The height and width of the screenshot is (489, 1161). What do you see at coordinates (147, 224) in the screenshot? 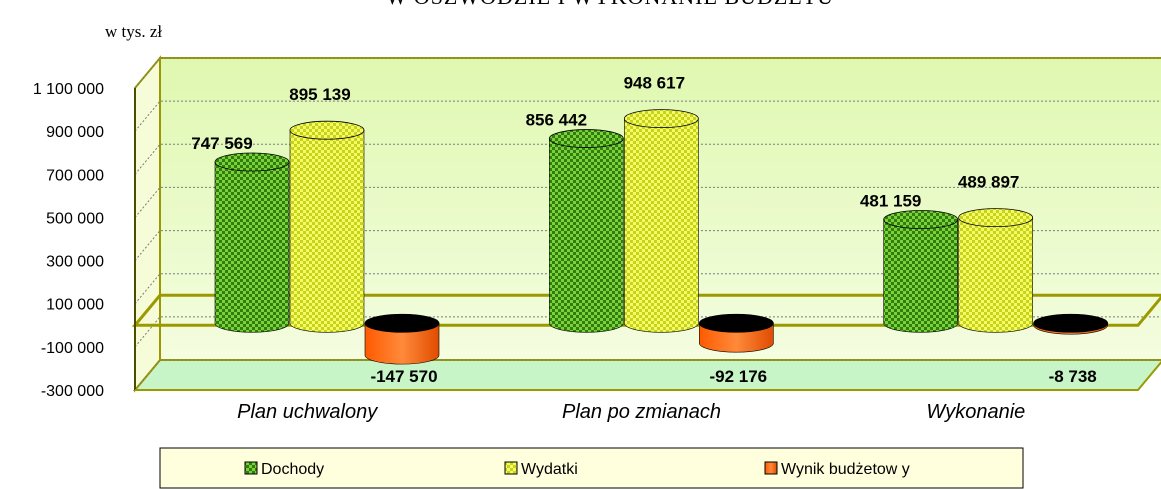
I see `side-wall` at bounding box center [147, 224].